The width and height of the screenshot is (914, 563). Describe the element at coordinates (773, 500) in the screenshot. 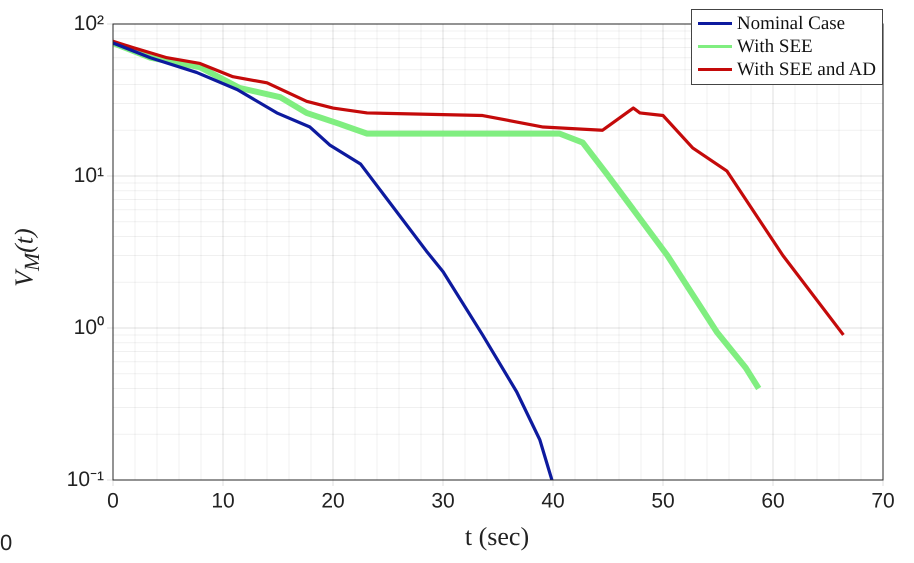

I see `x-tick-label: 60` at that location.